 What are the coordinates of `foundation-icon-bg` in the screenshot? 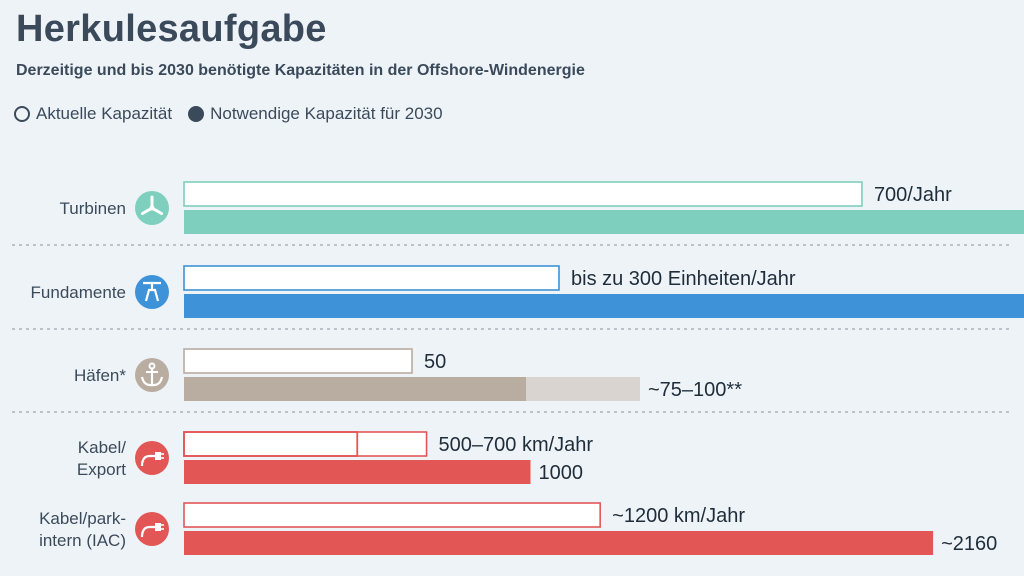 It's located at (152, 292).